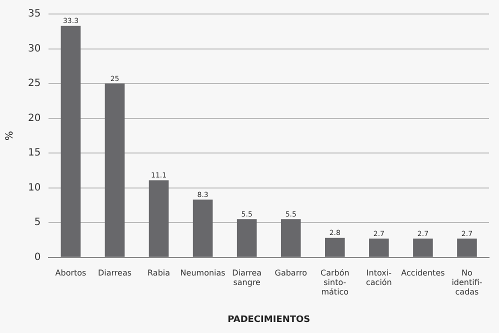 Image resolution: width=499 pixels, height=333 pixels. Describe the element at coordinates (37, 257) in the screenshot. I see `y-tick-label: 0` at that location.